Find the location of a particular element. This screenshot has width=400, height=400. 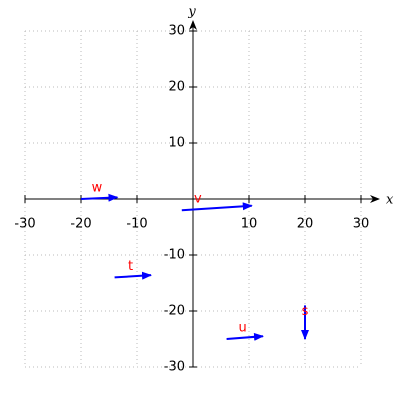

x-tick-label: -10 is located at coordinates (136, 224).